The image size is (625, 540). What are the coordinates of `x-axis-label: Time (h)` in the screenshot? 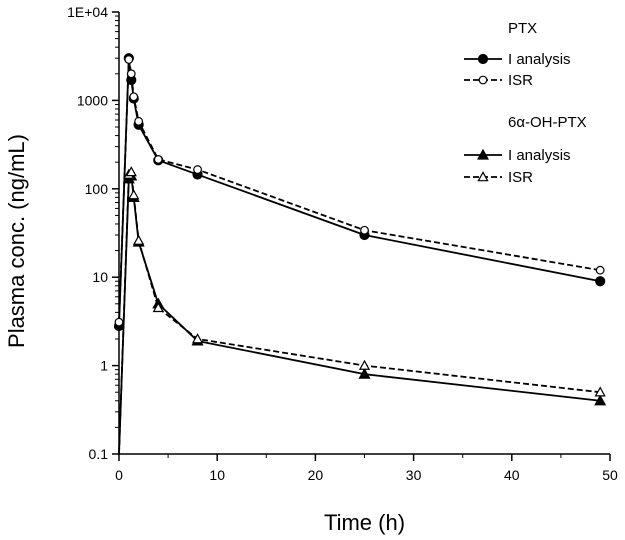 It's located at (364, 522).